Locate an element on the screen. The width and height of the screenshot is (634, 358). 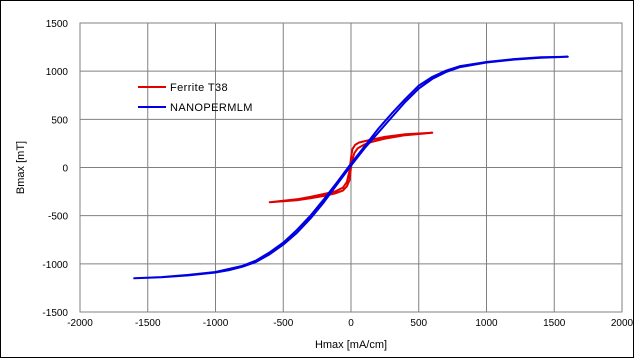
y-tick-label: -1500 is located at coordinates (55, 313).